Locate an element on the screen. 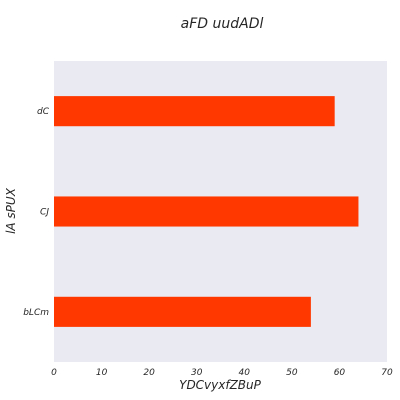  y-tick-label: CJ is located at coordinates (44, 213).